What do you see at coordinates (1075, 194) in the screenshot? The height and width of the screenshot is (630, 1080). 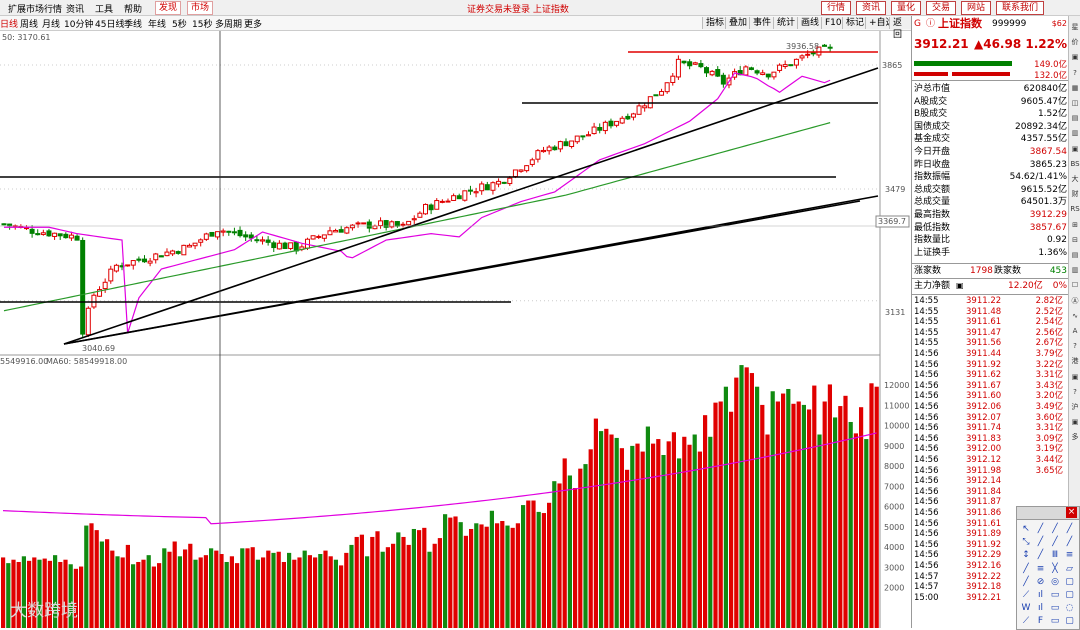 I see `sidebar-tool-icon: 财` at bounding box center [1075, 194].